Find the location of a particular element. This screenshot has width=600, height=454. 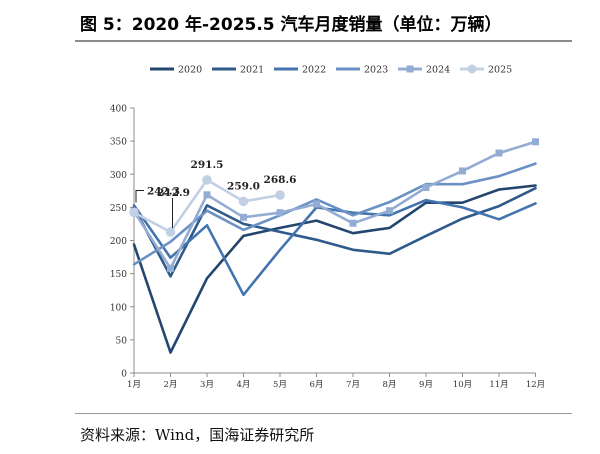

legend-label-2025: 2025 is located at coordinates (500, 70).